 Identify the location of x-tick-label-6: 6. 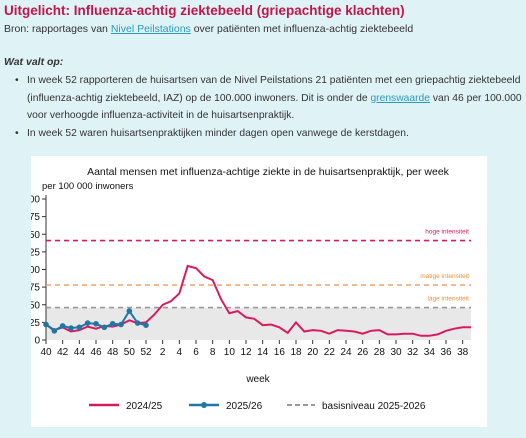
(196, 352).